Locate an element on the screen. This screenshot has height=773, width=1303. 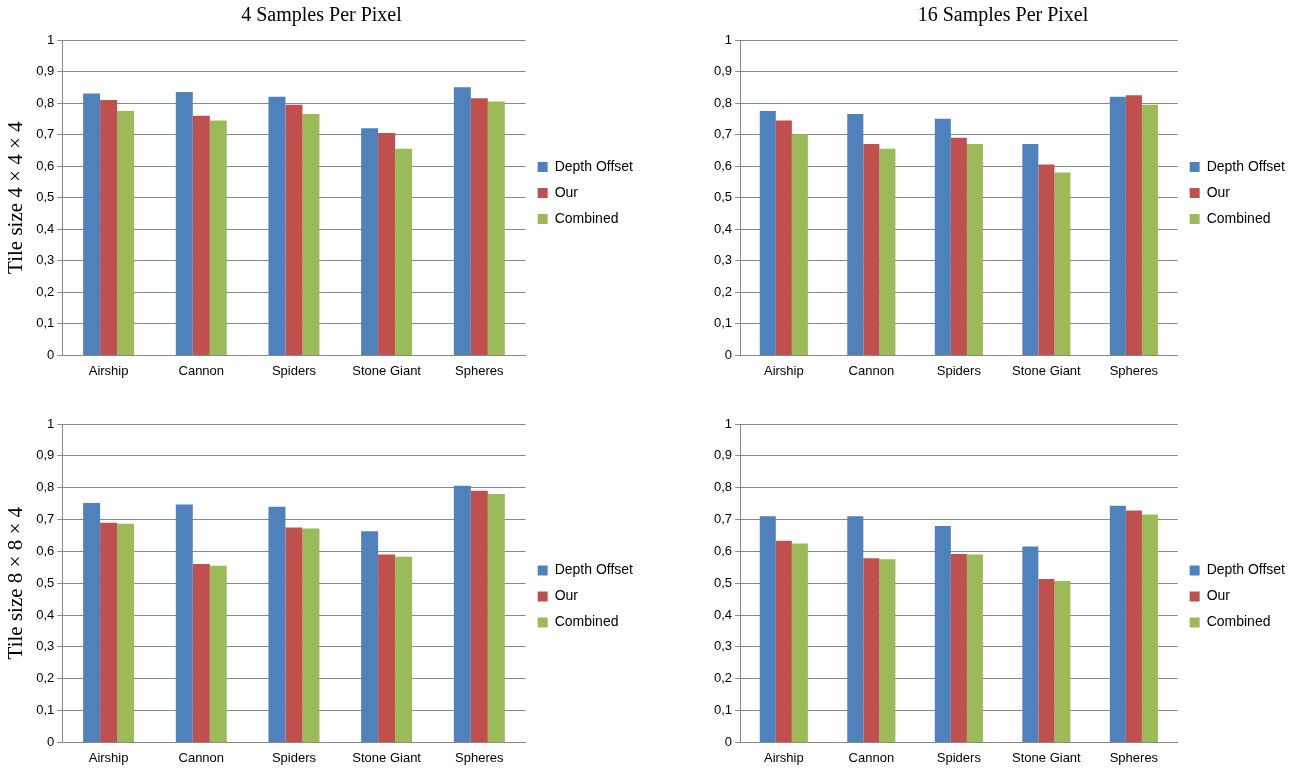
y-tick-label: 0,2 is located at coordinates (45, 678).